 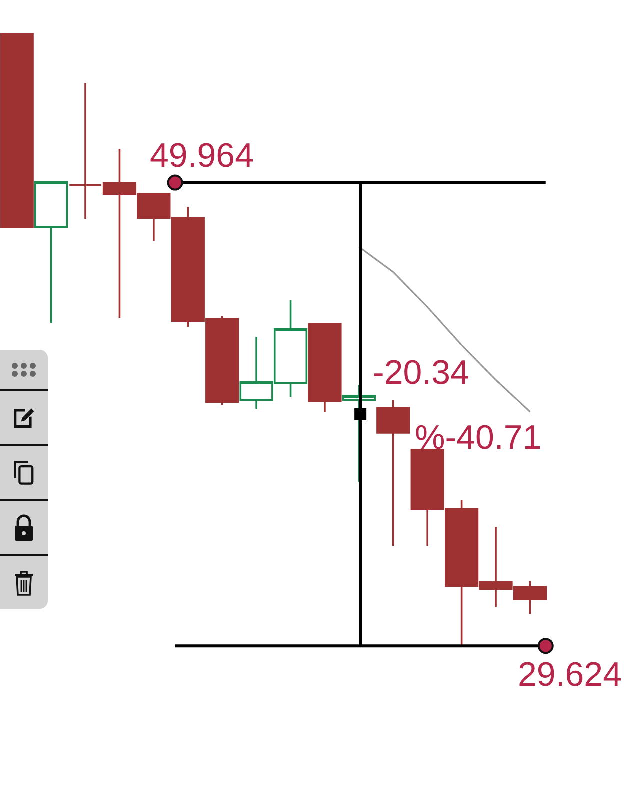 I want to click on ref-line-label: 49.964, so click(x=202, y=156).